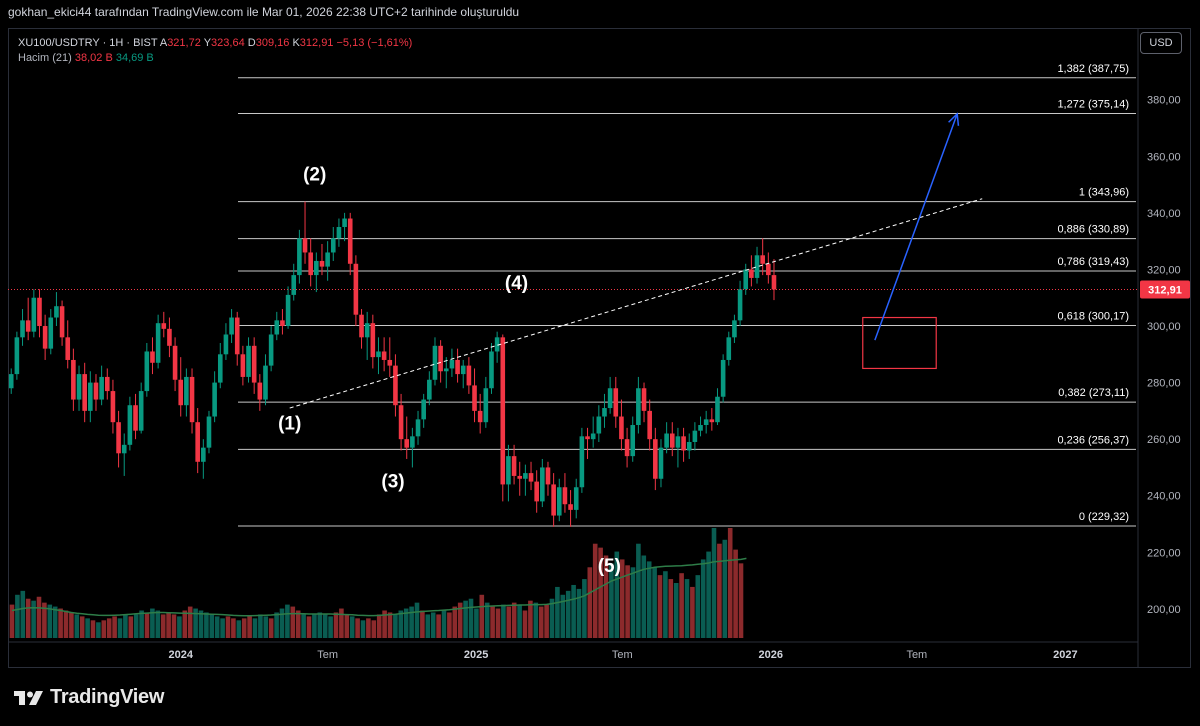 This screenshot has width=1200, height=726. What do you see at coordinates (899, 343) in the screenshot?
I see `target-box` at bounding box center [899, 343].